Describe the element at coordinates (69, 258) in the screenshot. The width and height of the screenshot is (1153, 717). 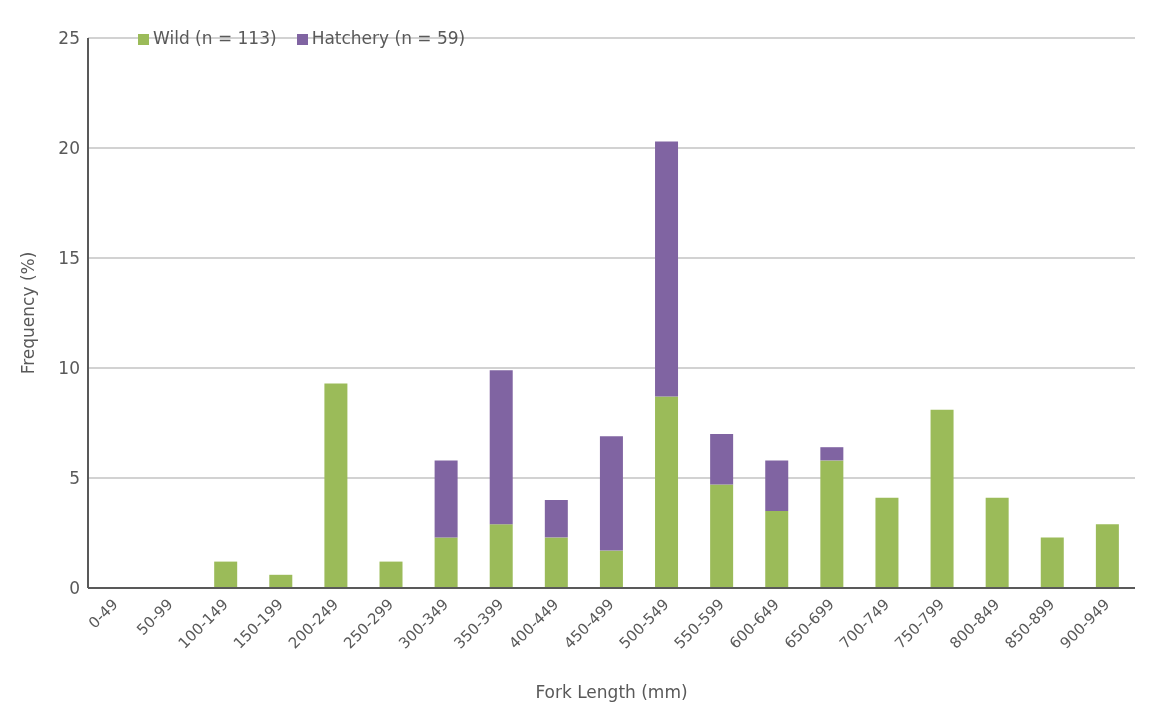
I see `y-tick-label: 15` at that location.